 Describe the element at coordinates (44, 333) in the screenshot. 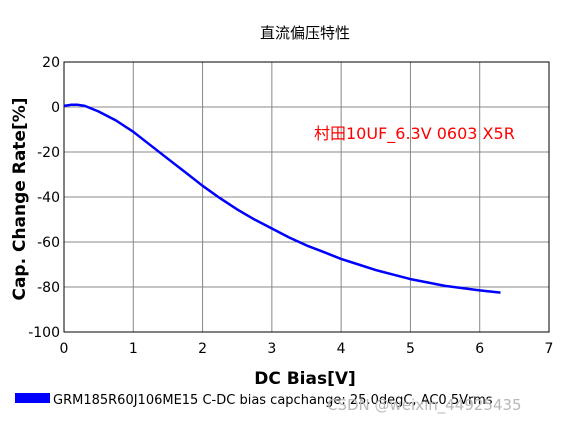

I see `y-tick-label: -100` at that location.